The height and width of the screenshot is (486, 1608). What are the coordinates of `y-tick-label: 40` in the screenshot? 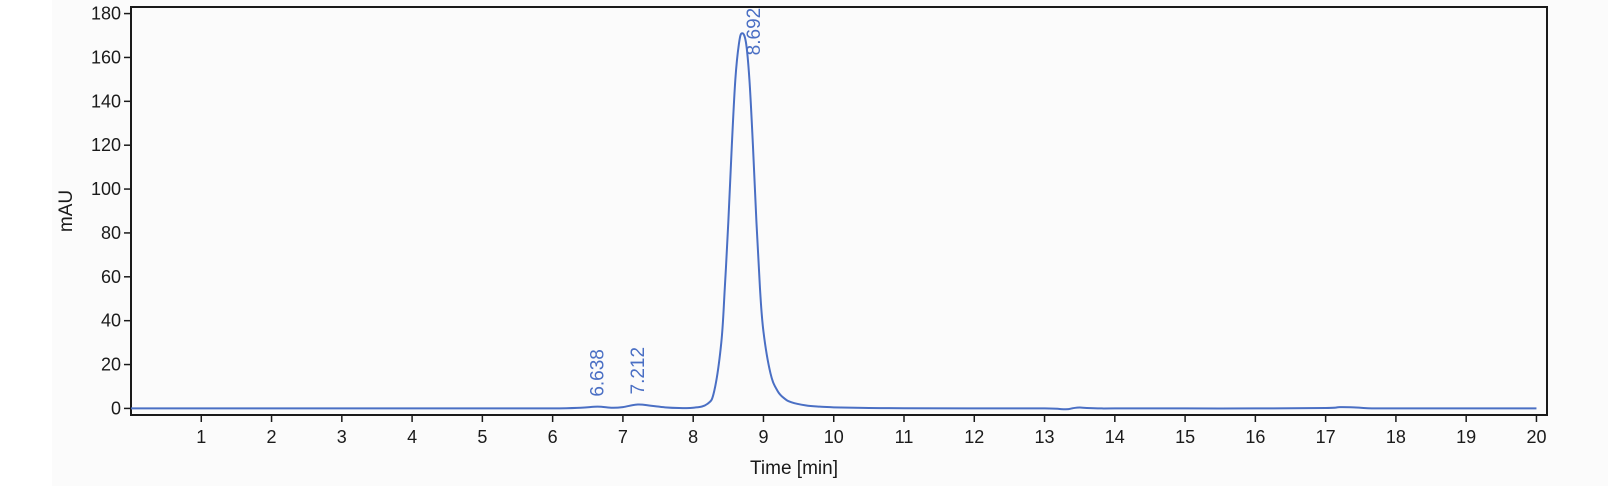 It's located at (111, 321).